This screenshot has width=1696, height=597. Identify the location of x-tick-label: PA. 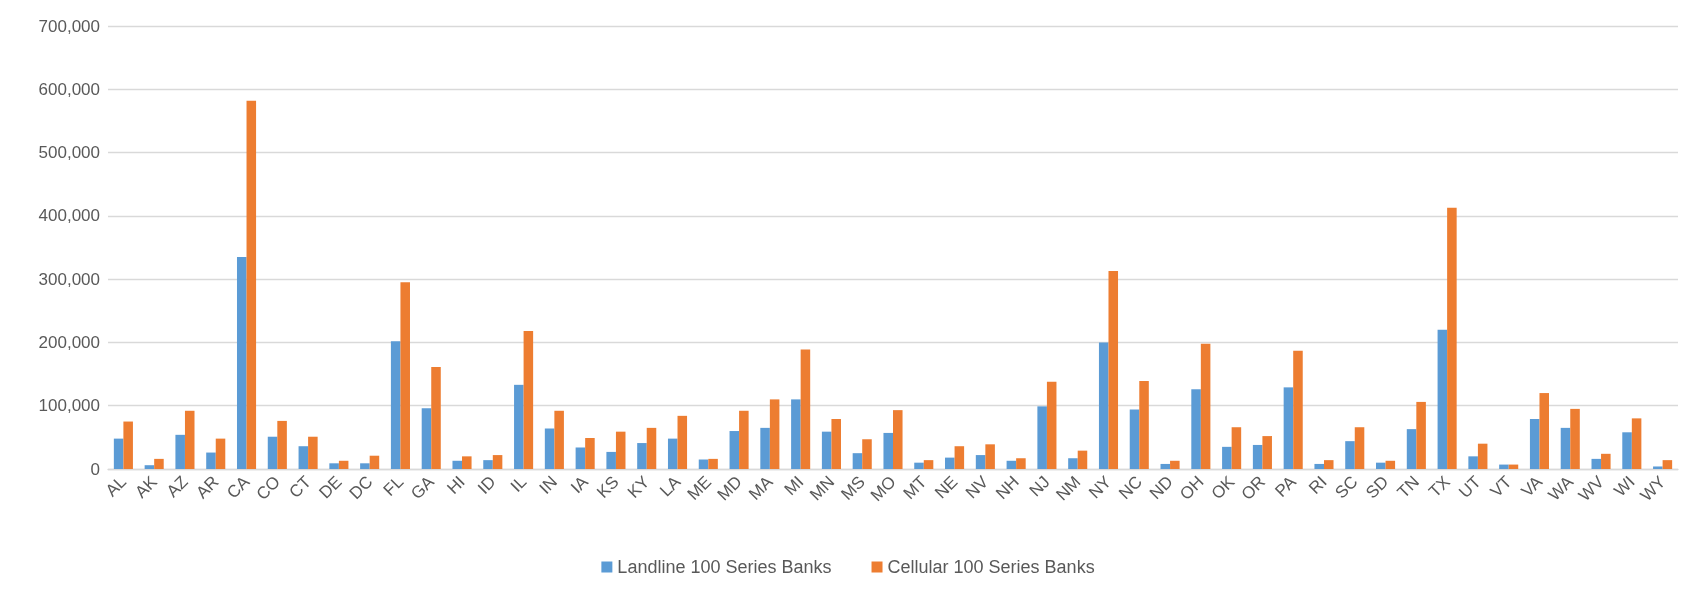
(1286, 486).